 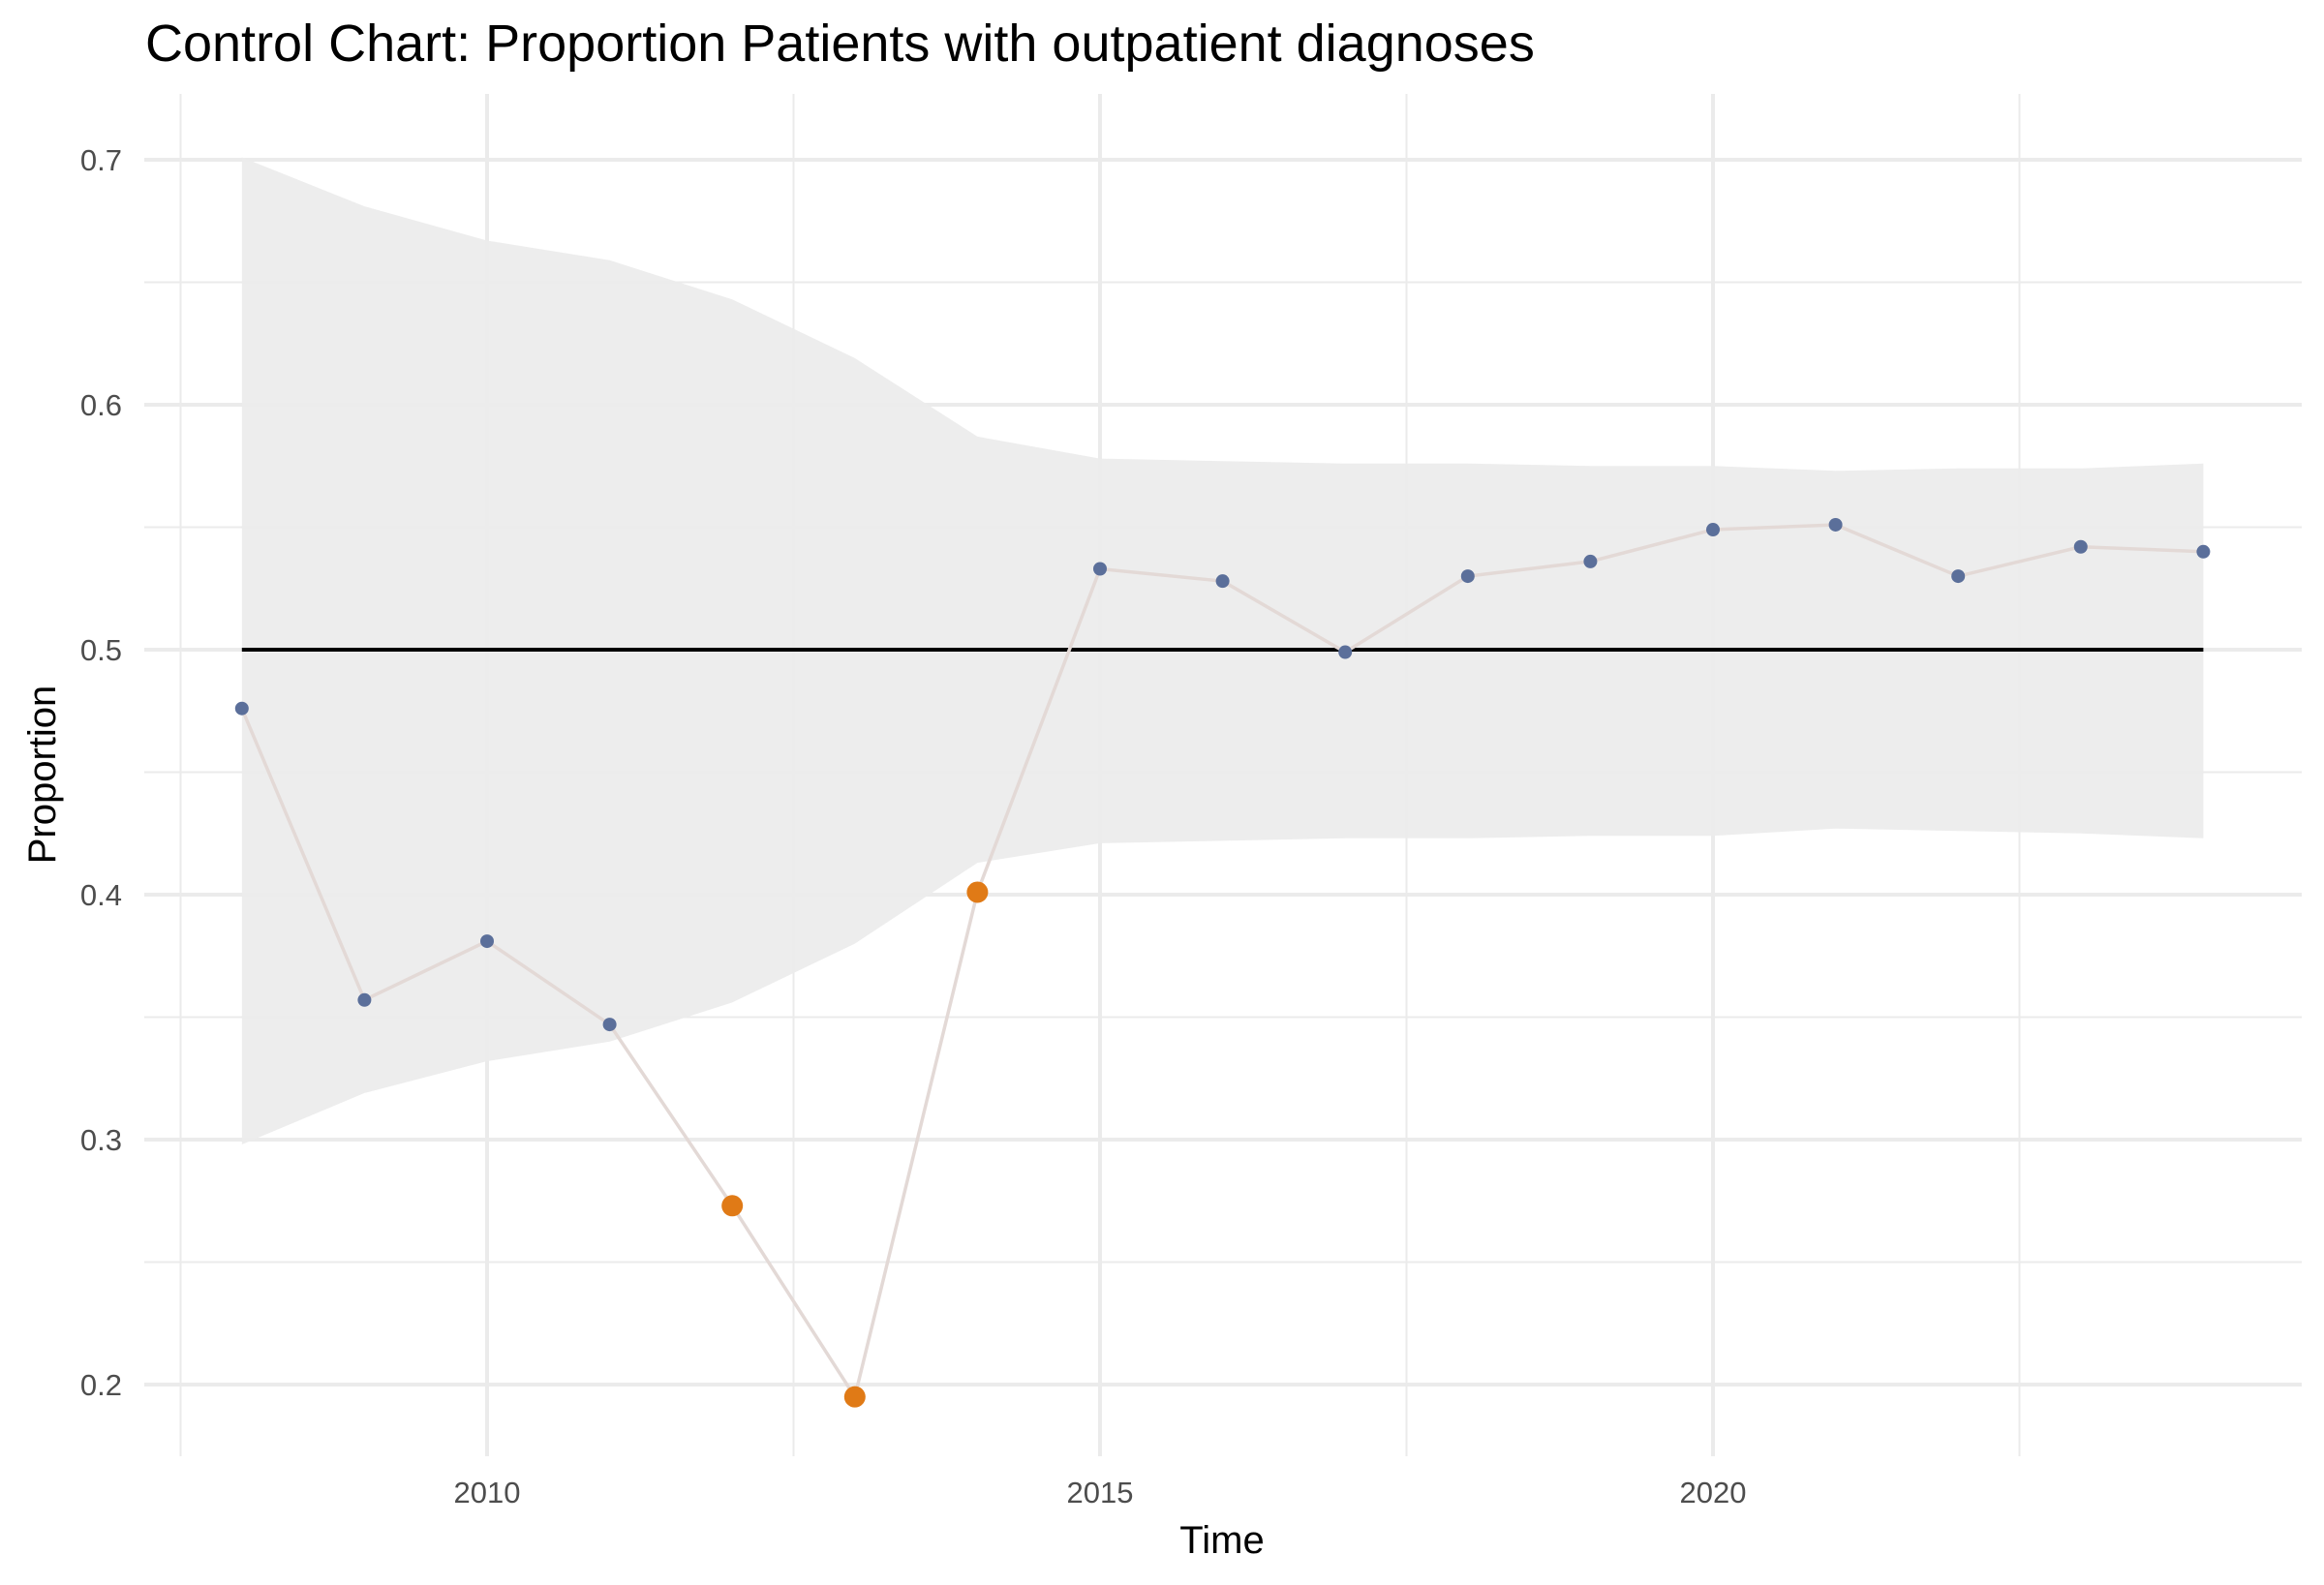 What do you see at coordinates (101, 1140) in the screenshot?
I see `y-tick-label: 0.3` at bounding box center [101, 1140].